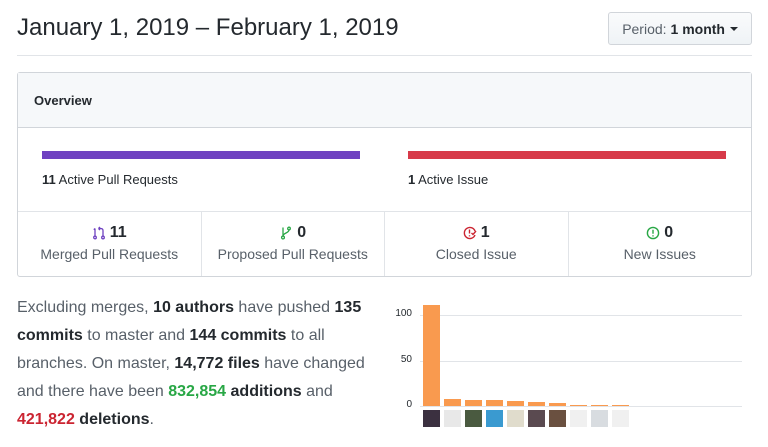 This screenshot has width=768, height=447. What do you see at coordinates (118, 232) in the screenshot?
I see `merged-count: 11` at bounding box center [118, 232].